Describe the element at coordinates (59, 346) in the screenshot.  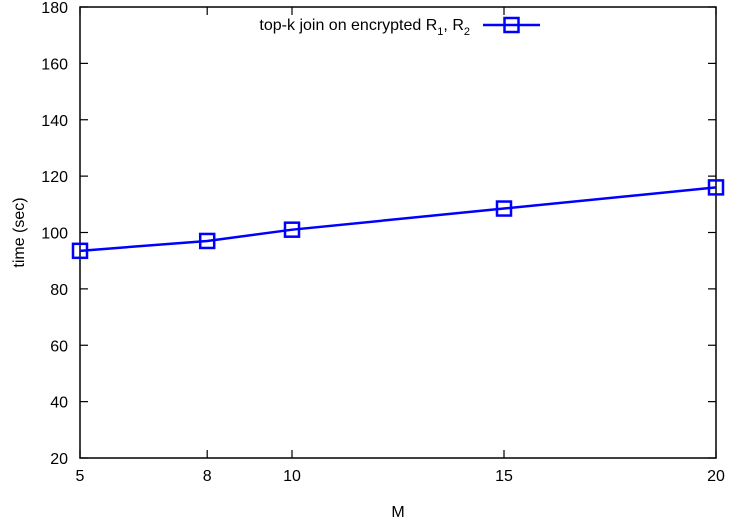
I see `y-tick-label: 60` at that location.